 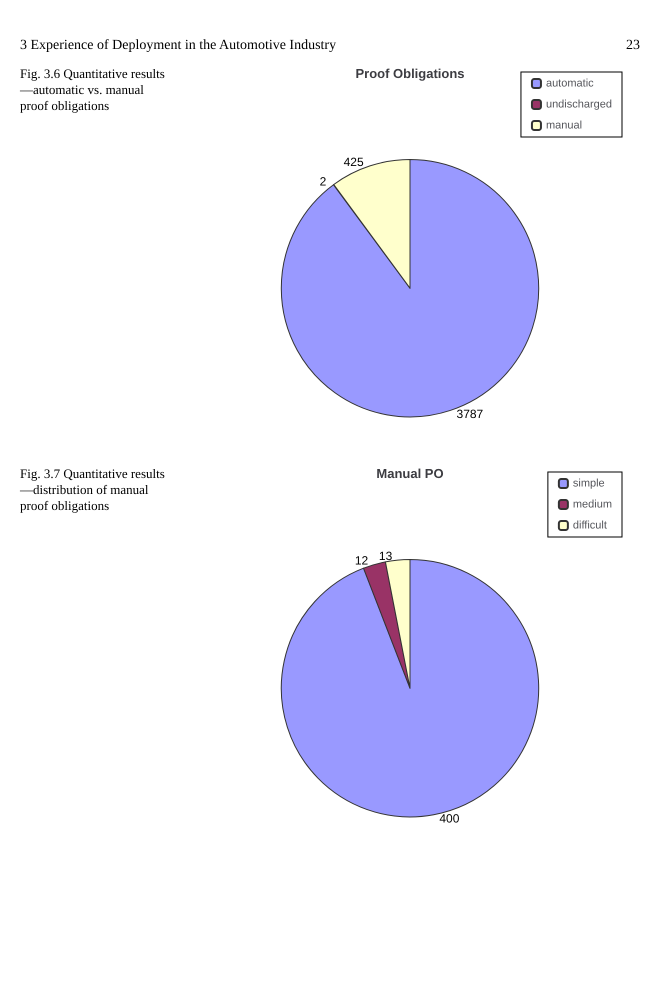 I want to click on caption: Fig. 3.7 Quantitative results—distribution of manual proof obligations, so click(x=93, y=490).